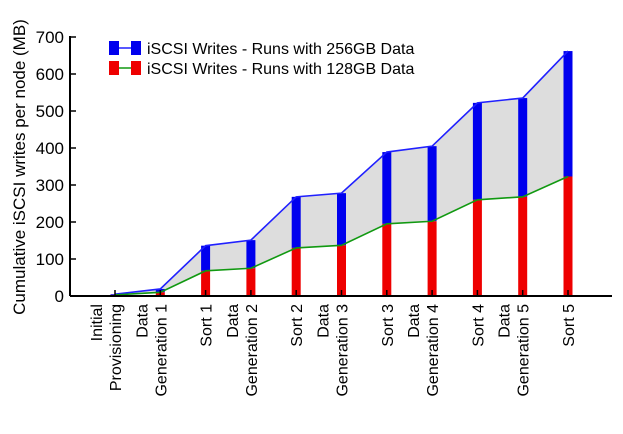 The image size is (623, 434). I want to click on y-tick-label-100: 100, so click(50, 259).